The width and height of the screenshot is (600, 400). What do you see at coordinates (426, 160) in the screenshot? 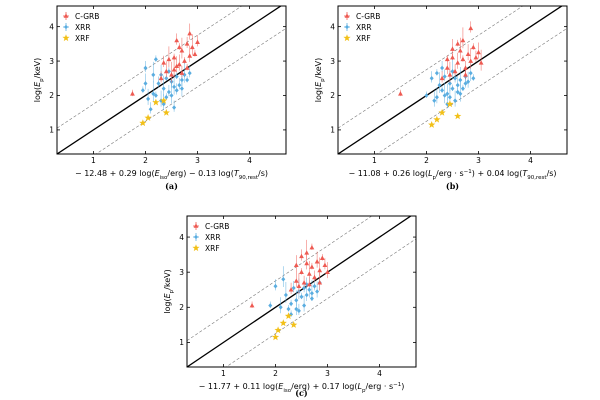
I see `x-tick-label: 2` at bounding box center [426, 160].